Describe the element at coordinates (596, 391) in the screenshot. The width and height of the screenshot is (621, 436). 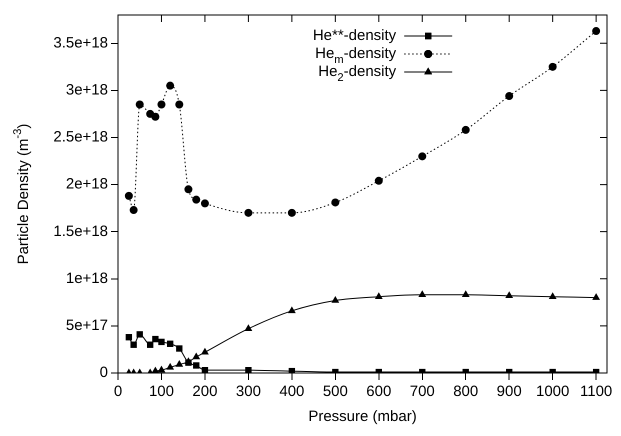
I see `x-tick-label: 1100` at that location.